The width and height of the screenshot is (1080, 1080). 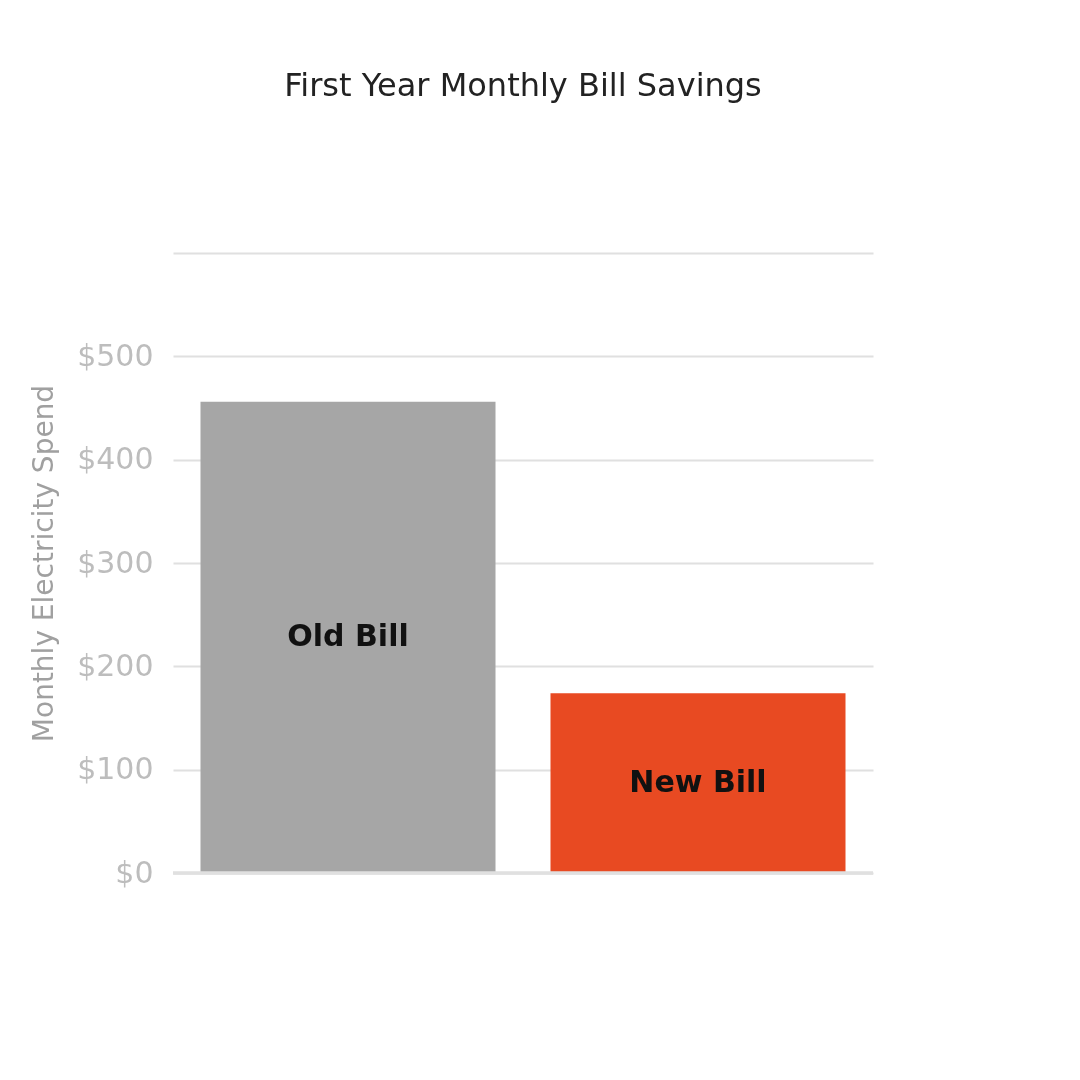 I want to click on x-tick-label: Old Bill, so click(x=348, y=636).